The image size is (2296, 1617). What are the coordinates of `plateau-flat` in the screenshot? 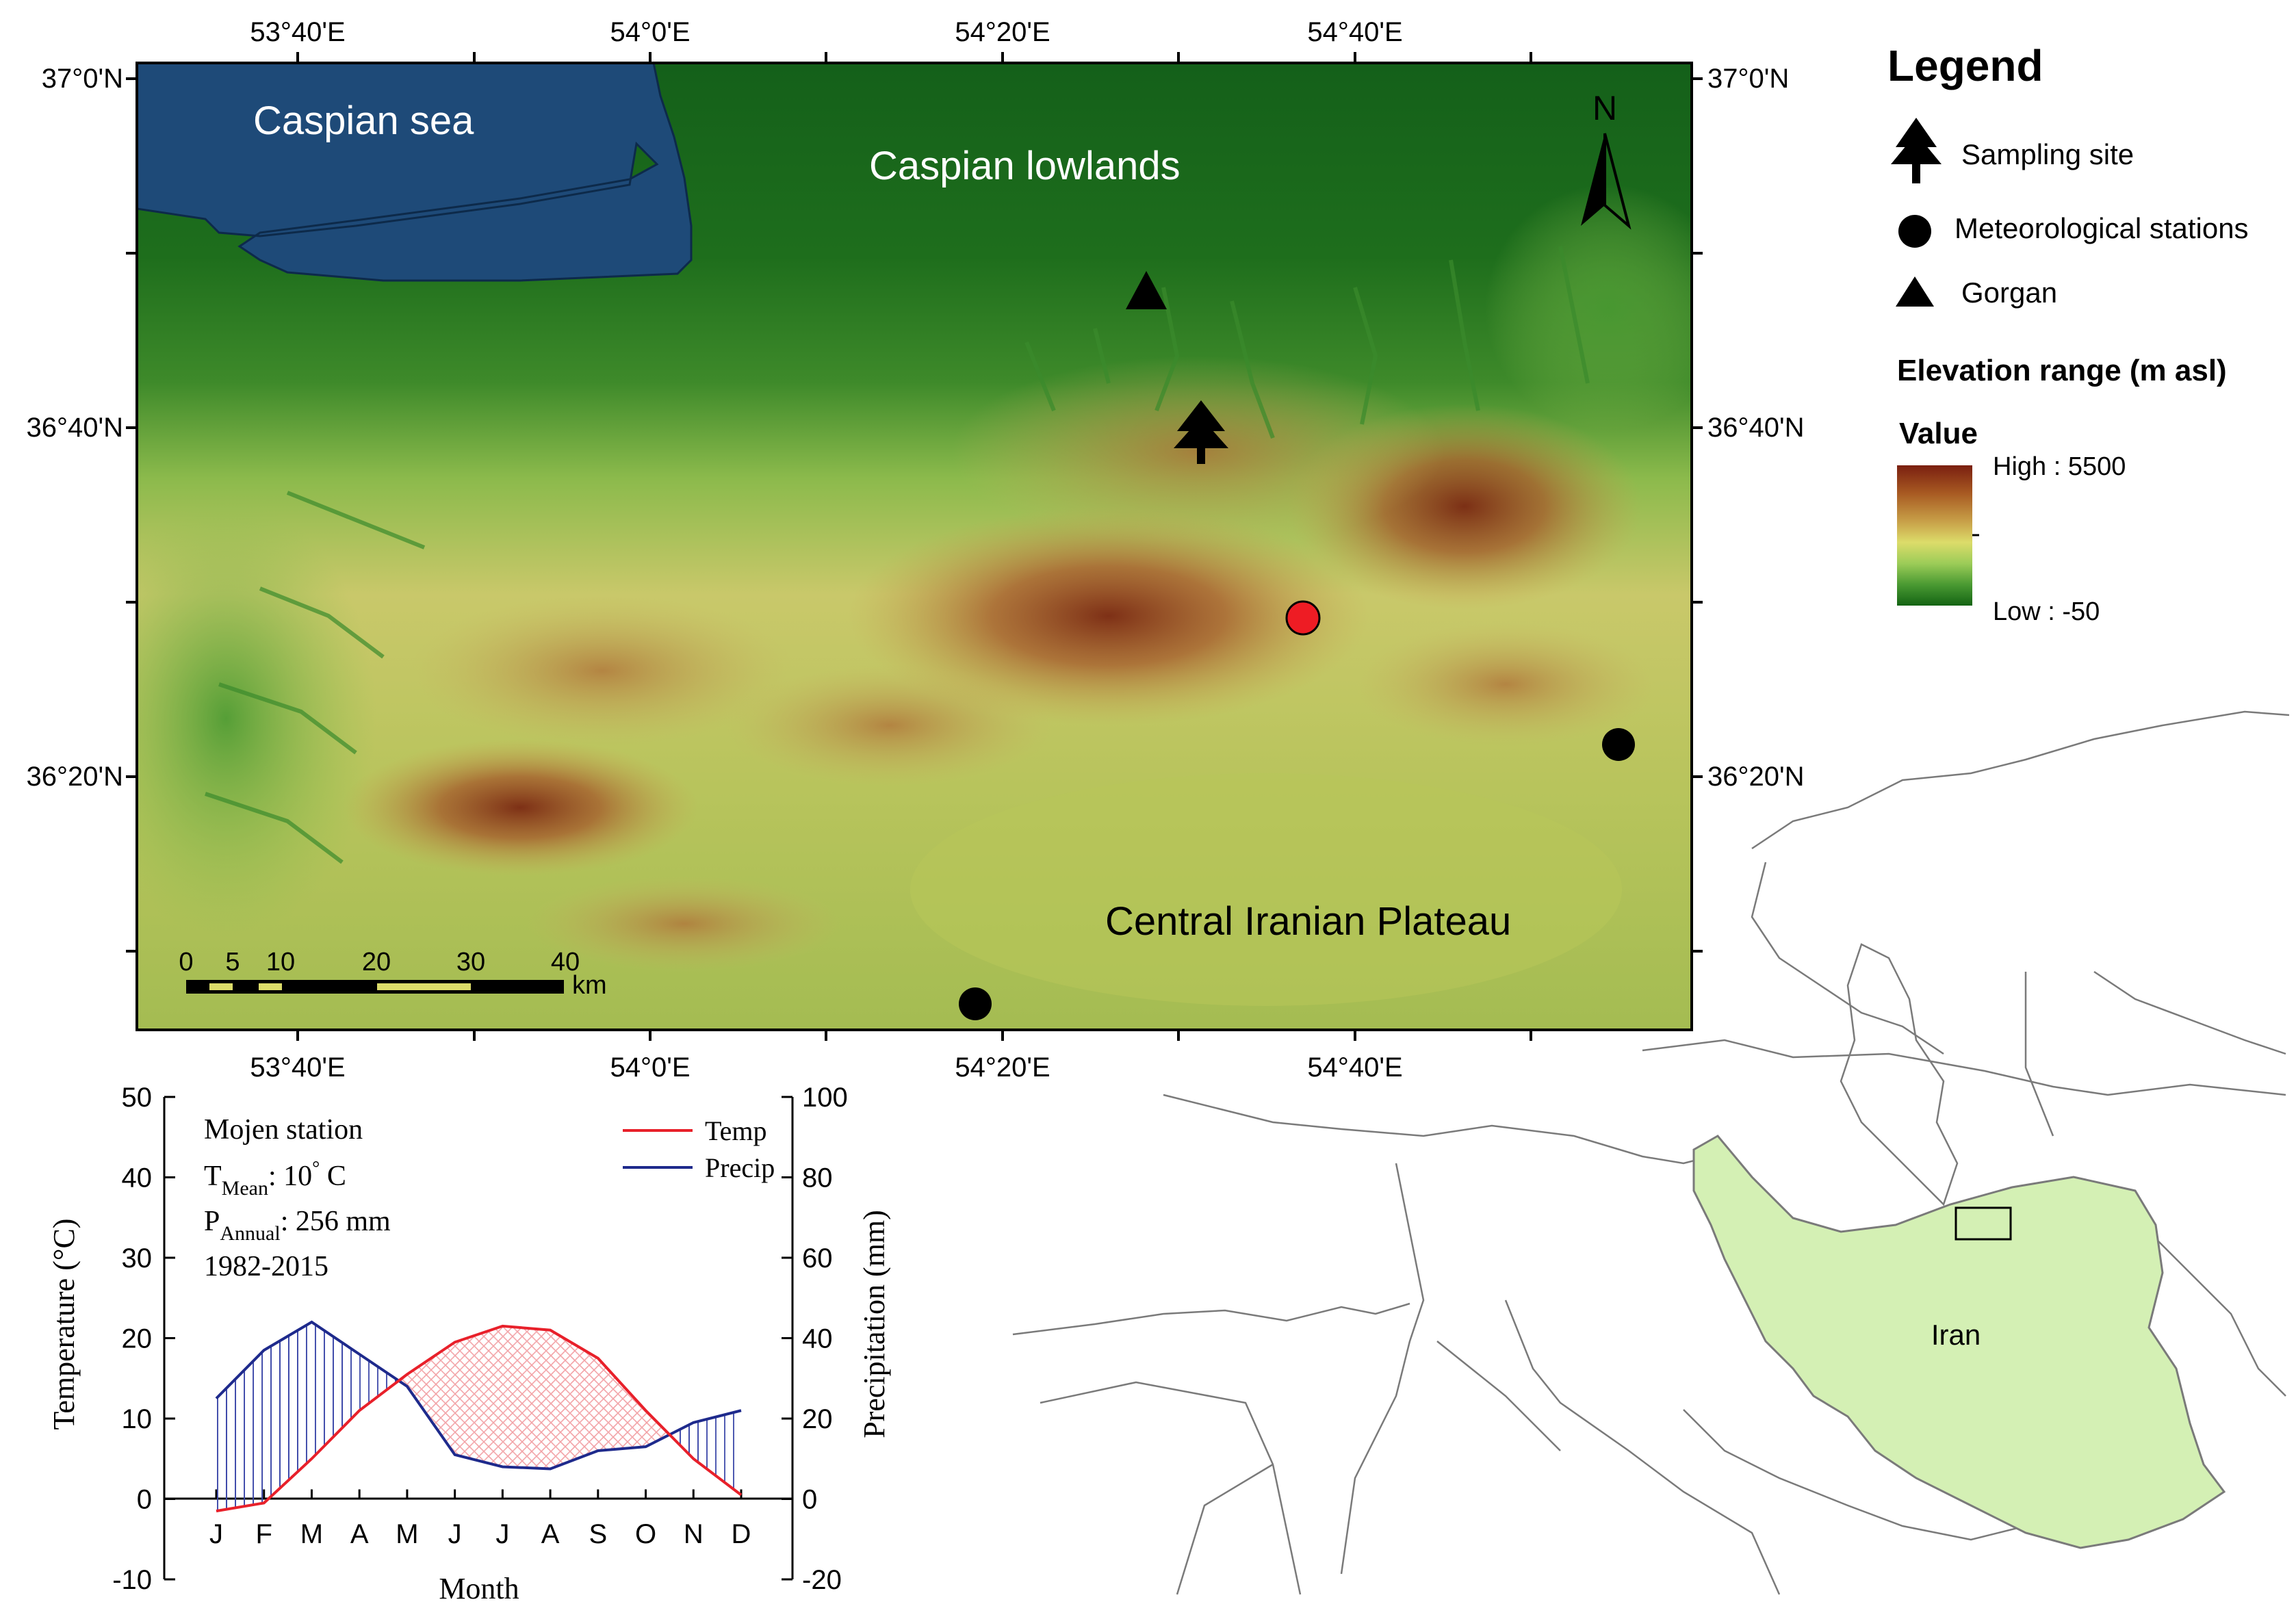 It's located at (1266, 889).